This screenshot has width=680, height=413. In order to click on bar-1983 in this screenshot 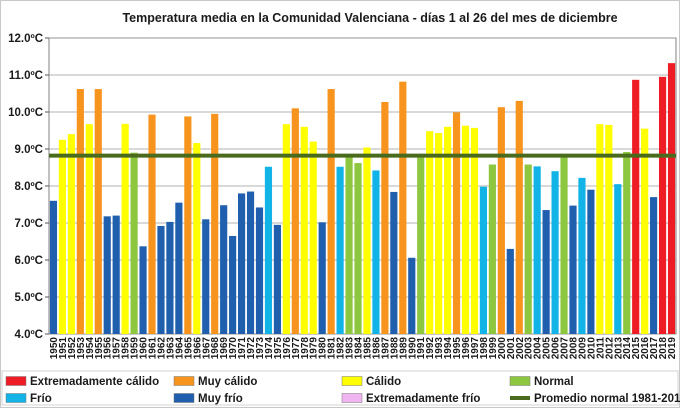, I will do `click(349, 245)`.